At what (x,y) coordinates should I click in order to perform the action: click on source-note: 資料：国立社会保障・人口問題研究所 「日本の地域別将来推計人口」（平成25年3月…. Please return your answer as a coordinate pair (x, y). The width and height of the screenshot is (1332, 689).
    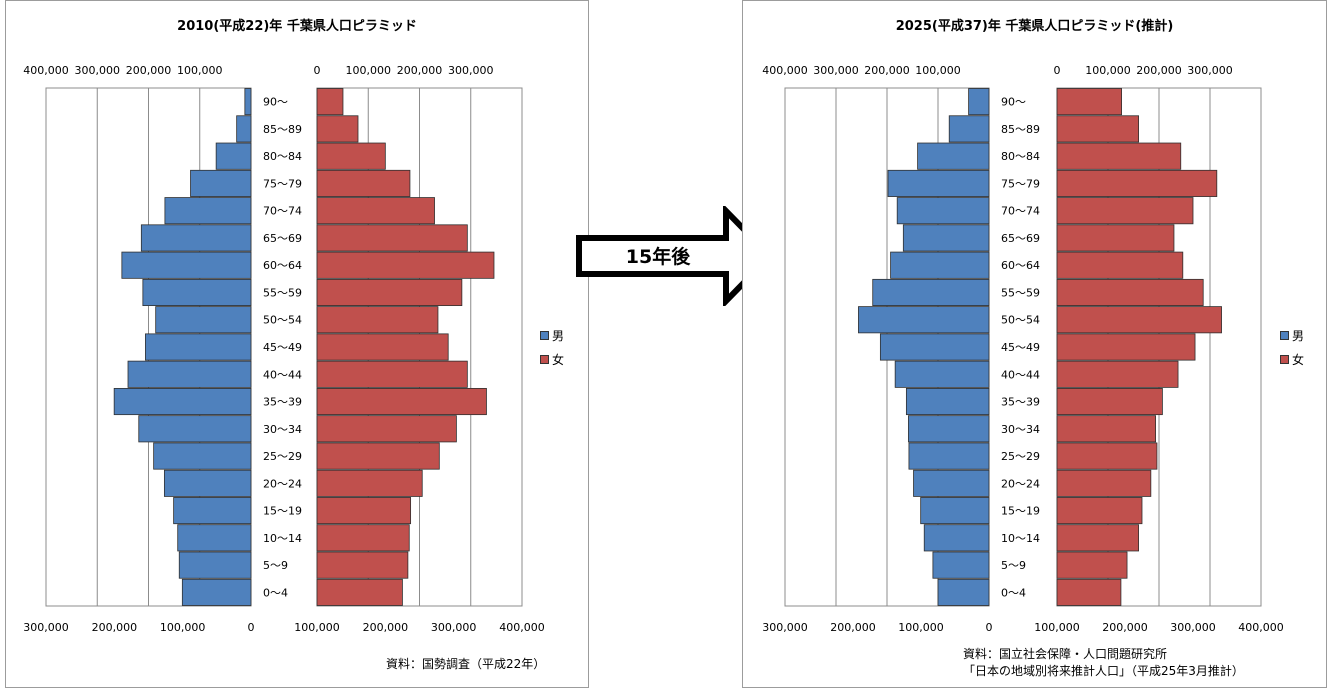
    Looking at the image, I should click on (1103, 663).